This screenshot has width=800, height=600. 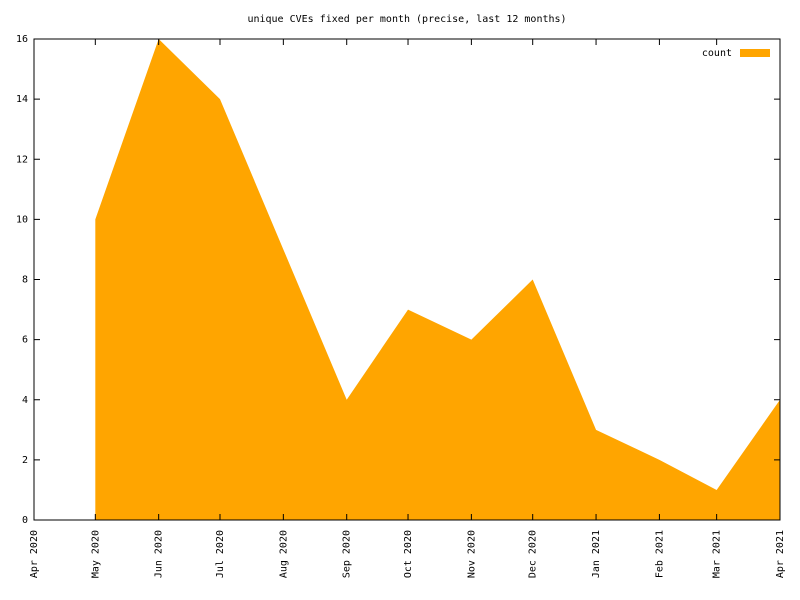 What do you see at coordinates (717, 53) in the screenshot?
I see `legend-label: count` at bounding box center [717, 53].